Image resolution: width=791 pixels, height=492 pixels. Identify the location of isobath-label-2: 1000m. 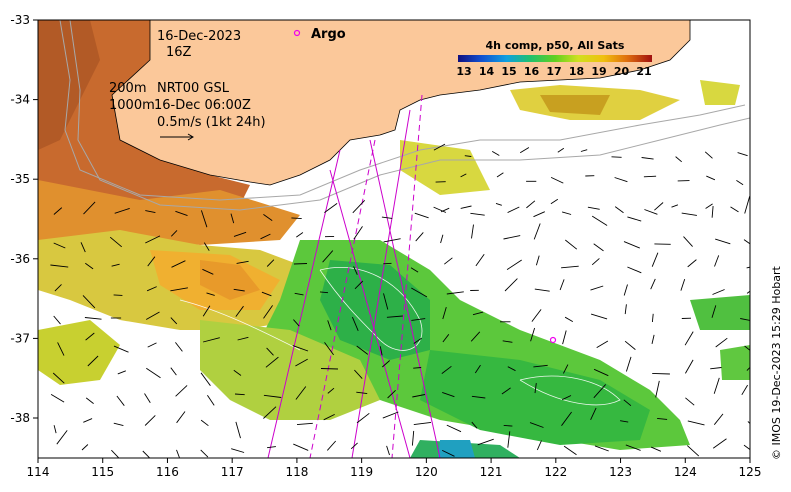
(132, 105).